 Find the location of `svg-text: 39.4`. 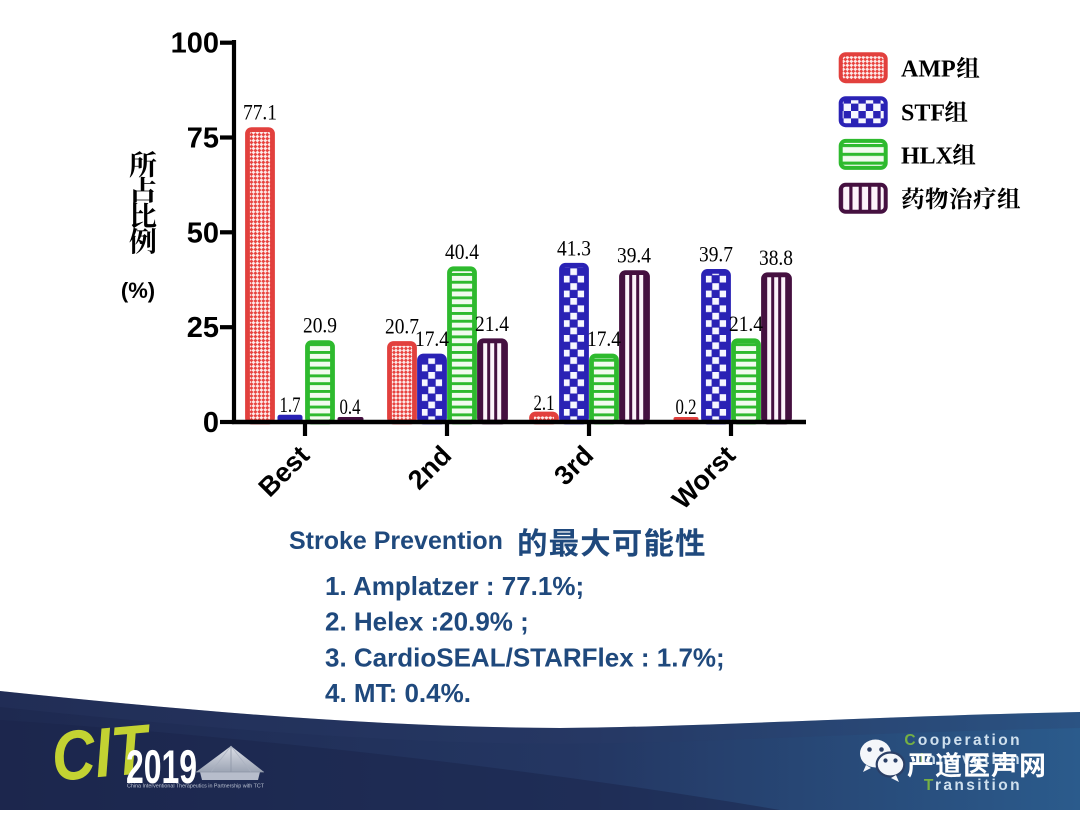

svg-text: 39.4 is located at coordinates (634, 255).